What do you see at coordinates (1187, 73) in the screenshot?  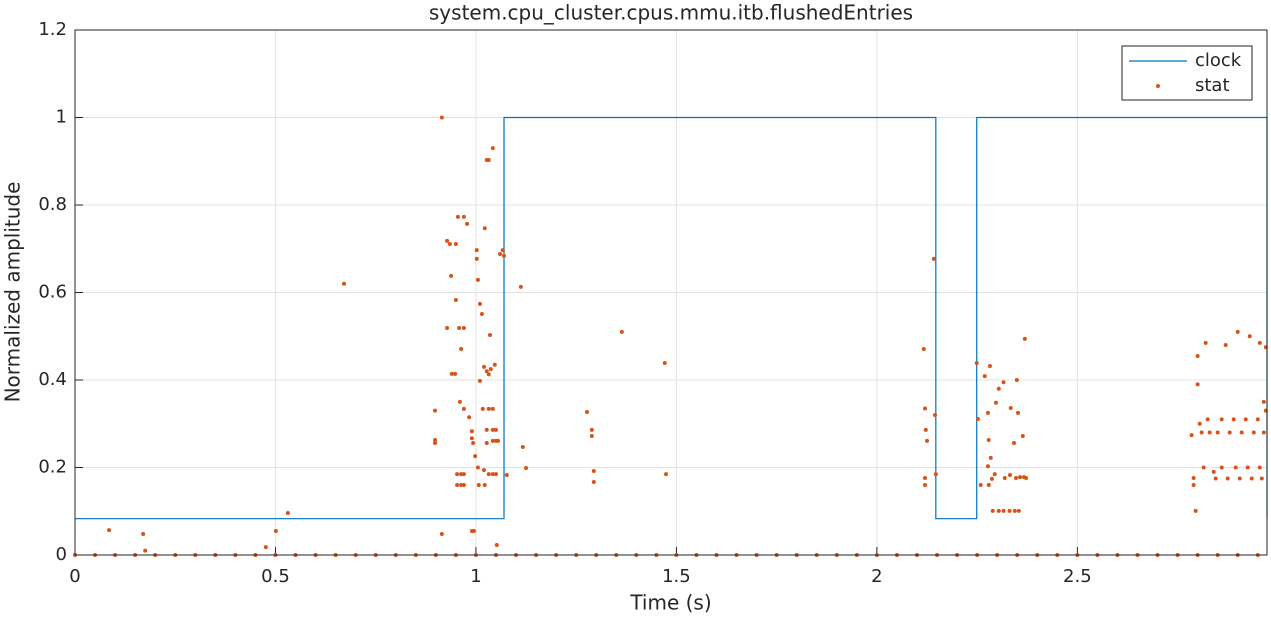 I see `legend-box` at bounding box center [1187, 73].